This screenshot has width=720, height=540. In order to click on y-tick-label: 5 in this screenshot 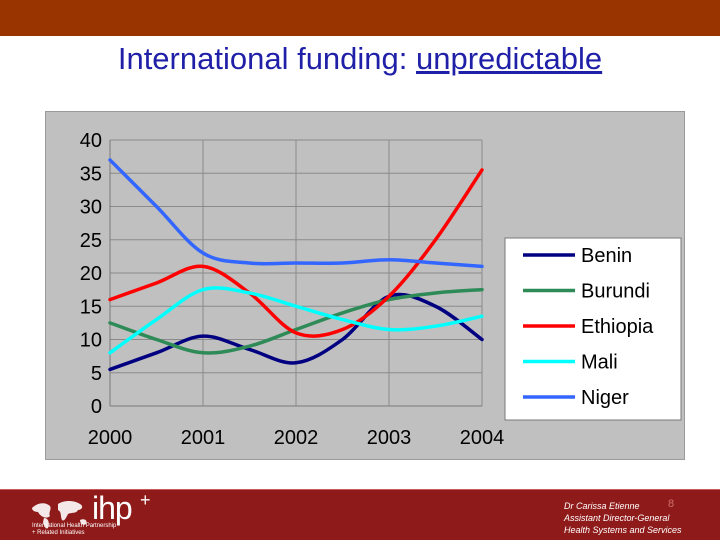, I will do `click(96, 374)`.